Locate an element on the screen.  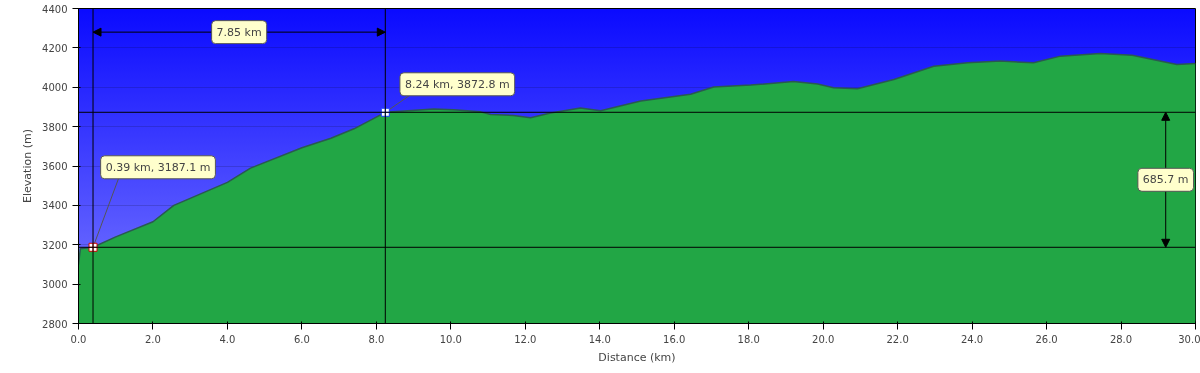
y-tick-label: 3200 is located at coordinates (55, 245).